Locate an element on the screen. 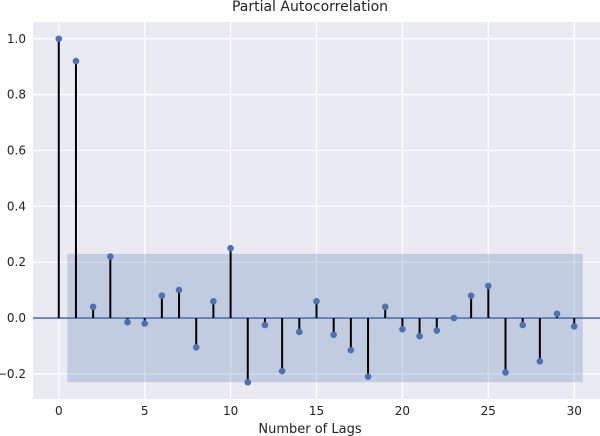 Image resolution: width=600 pixels, height=436 pixels. x-tick-label: 0 is located at coordinates (59, 411).